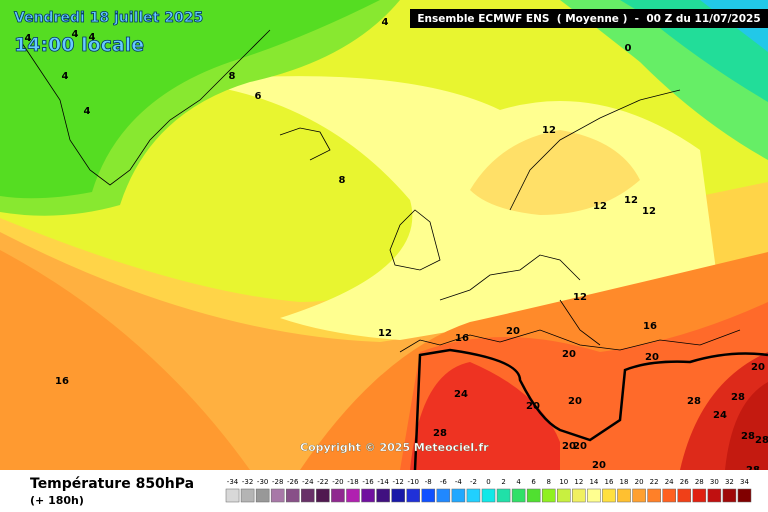  I want to click on legend-label: -26, so click(293, 482).